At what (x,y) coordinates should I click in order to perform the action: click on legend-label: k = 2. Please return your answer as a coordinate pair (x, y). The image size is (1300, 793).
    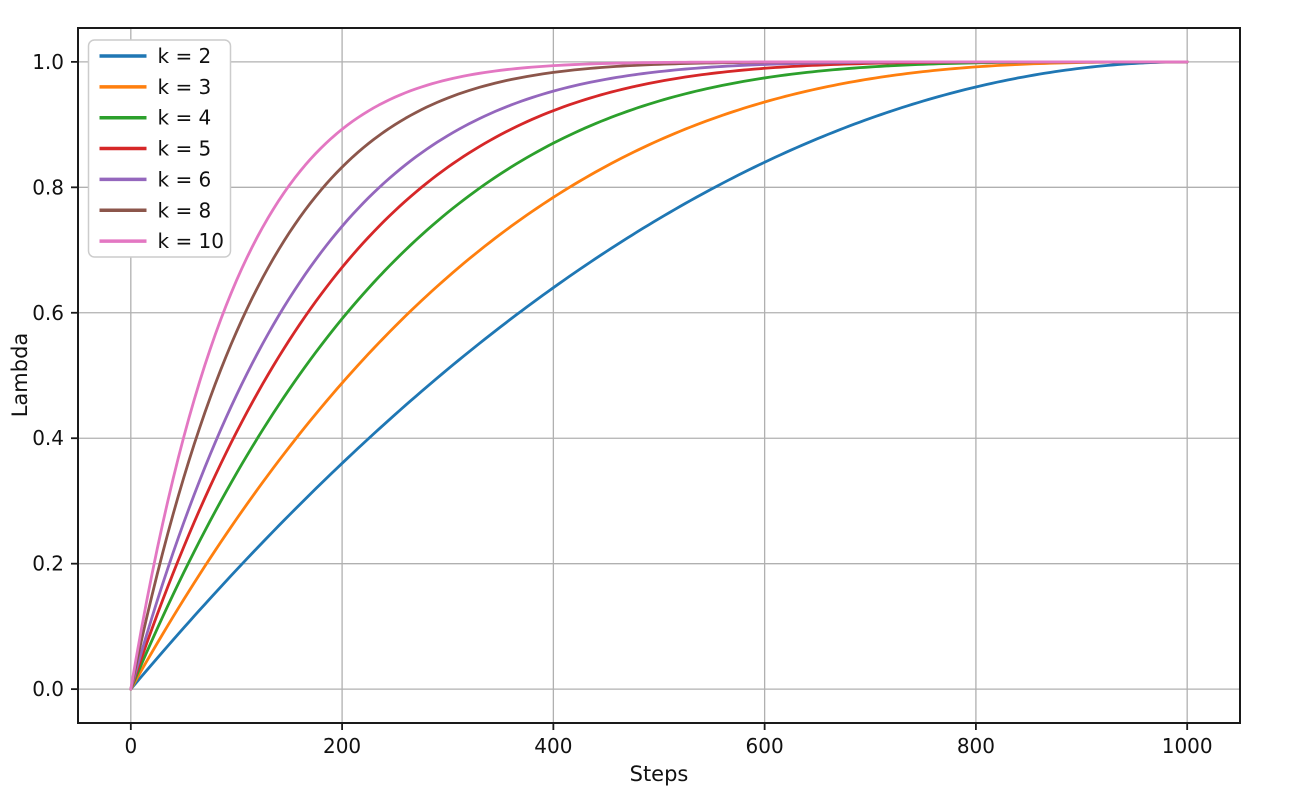
    Looking at the image, I should click on (185, 56).